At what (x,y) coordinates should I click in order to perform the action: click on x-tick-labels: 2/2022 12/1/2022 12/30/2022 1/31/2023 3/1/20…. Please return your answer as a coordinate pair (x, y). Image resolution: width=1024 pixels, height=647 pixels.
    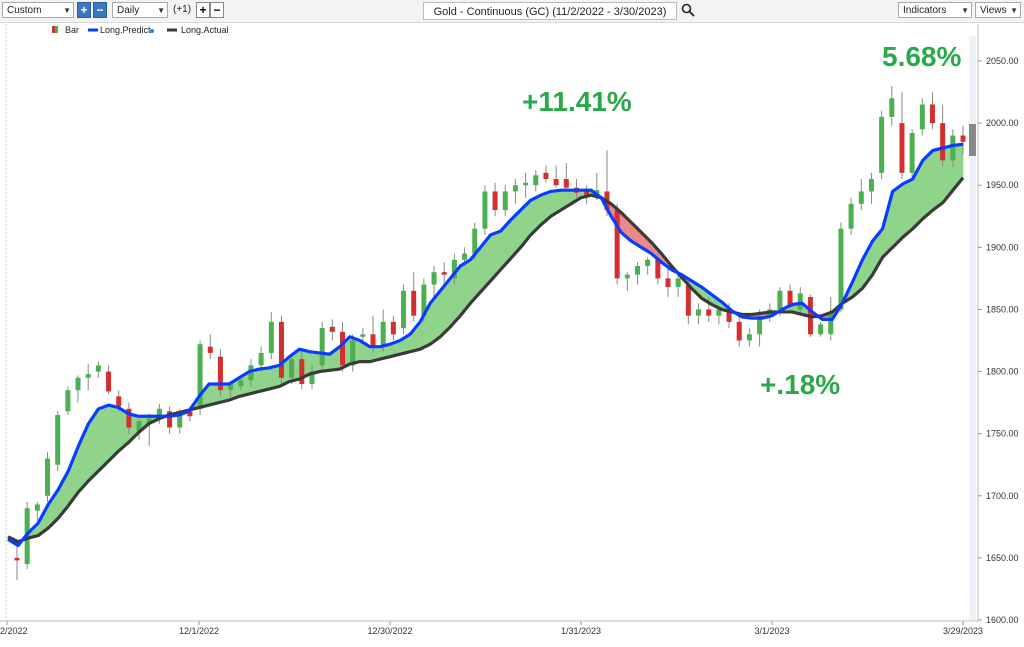
    Looking at the image, I should click on (491, 628).